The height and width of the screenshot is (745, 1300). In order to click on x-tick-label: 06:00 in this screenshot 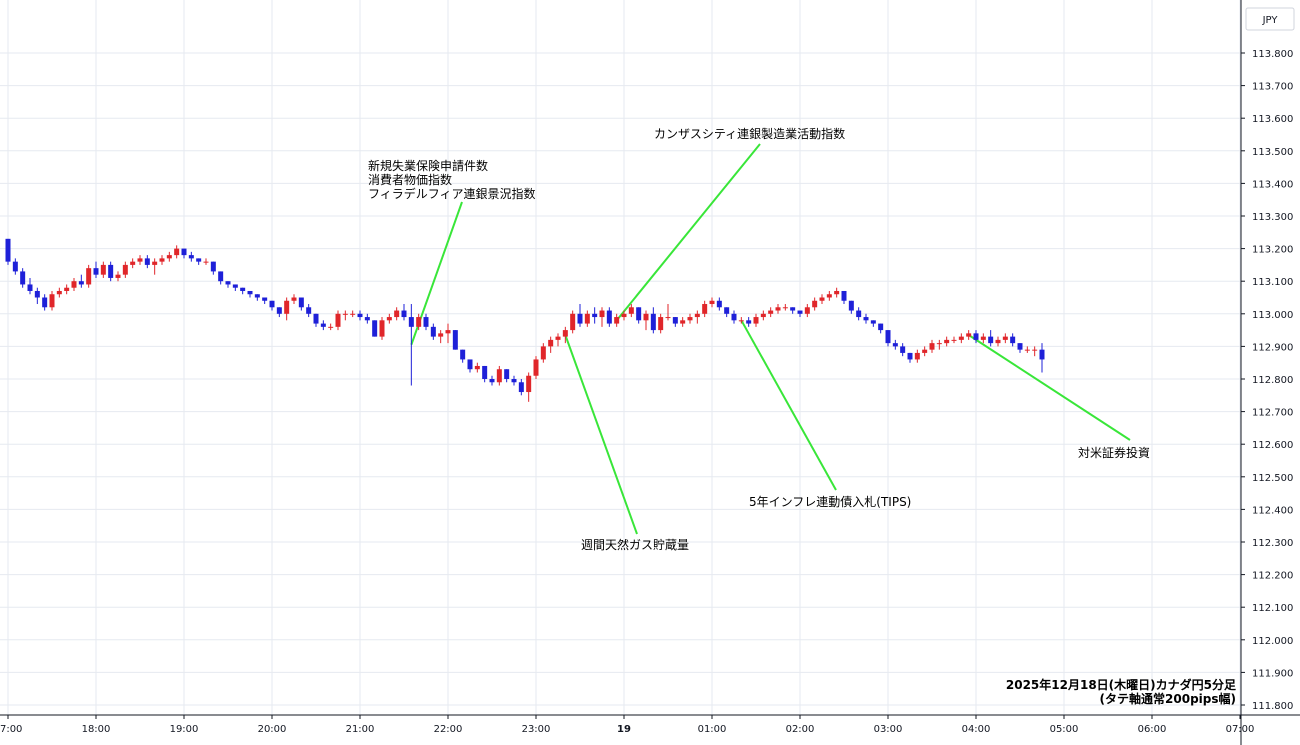, I will do `click(1152, 729)`.